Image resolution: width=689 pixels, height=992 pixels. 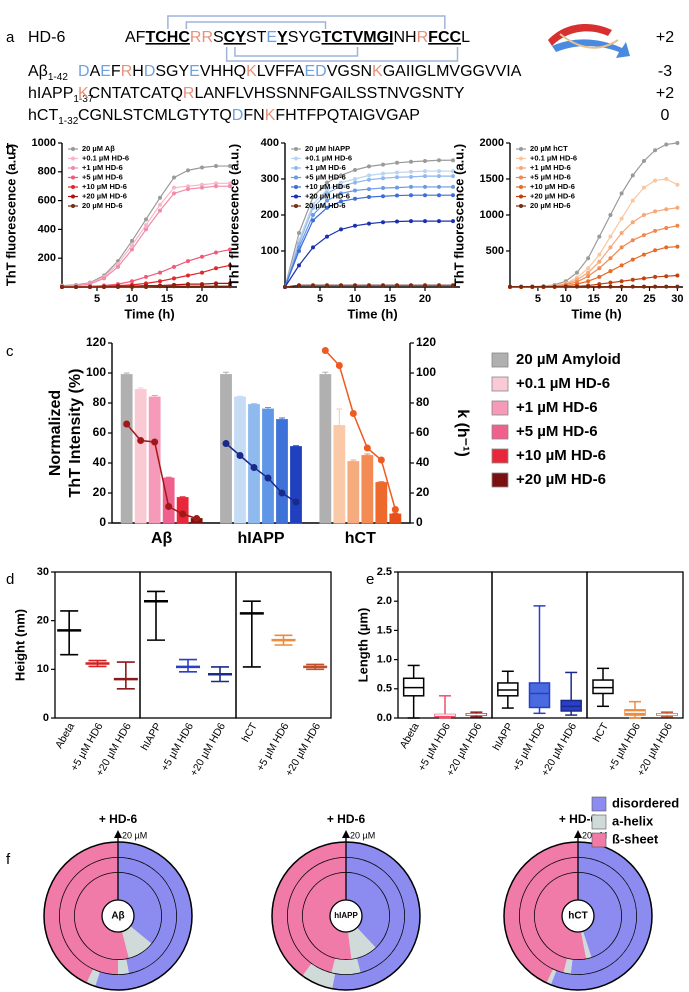 What do you see at coordinates (104, 195) in the screenshot?
I see `legend-label: +20 µM HD-6` at bounding box center [104, 195].